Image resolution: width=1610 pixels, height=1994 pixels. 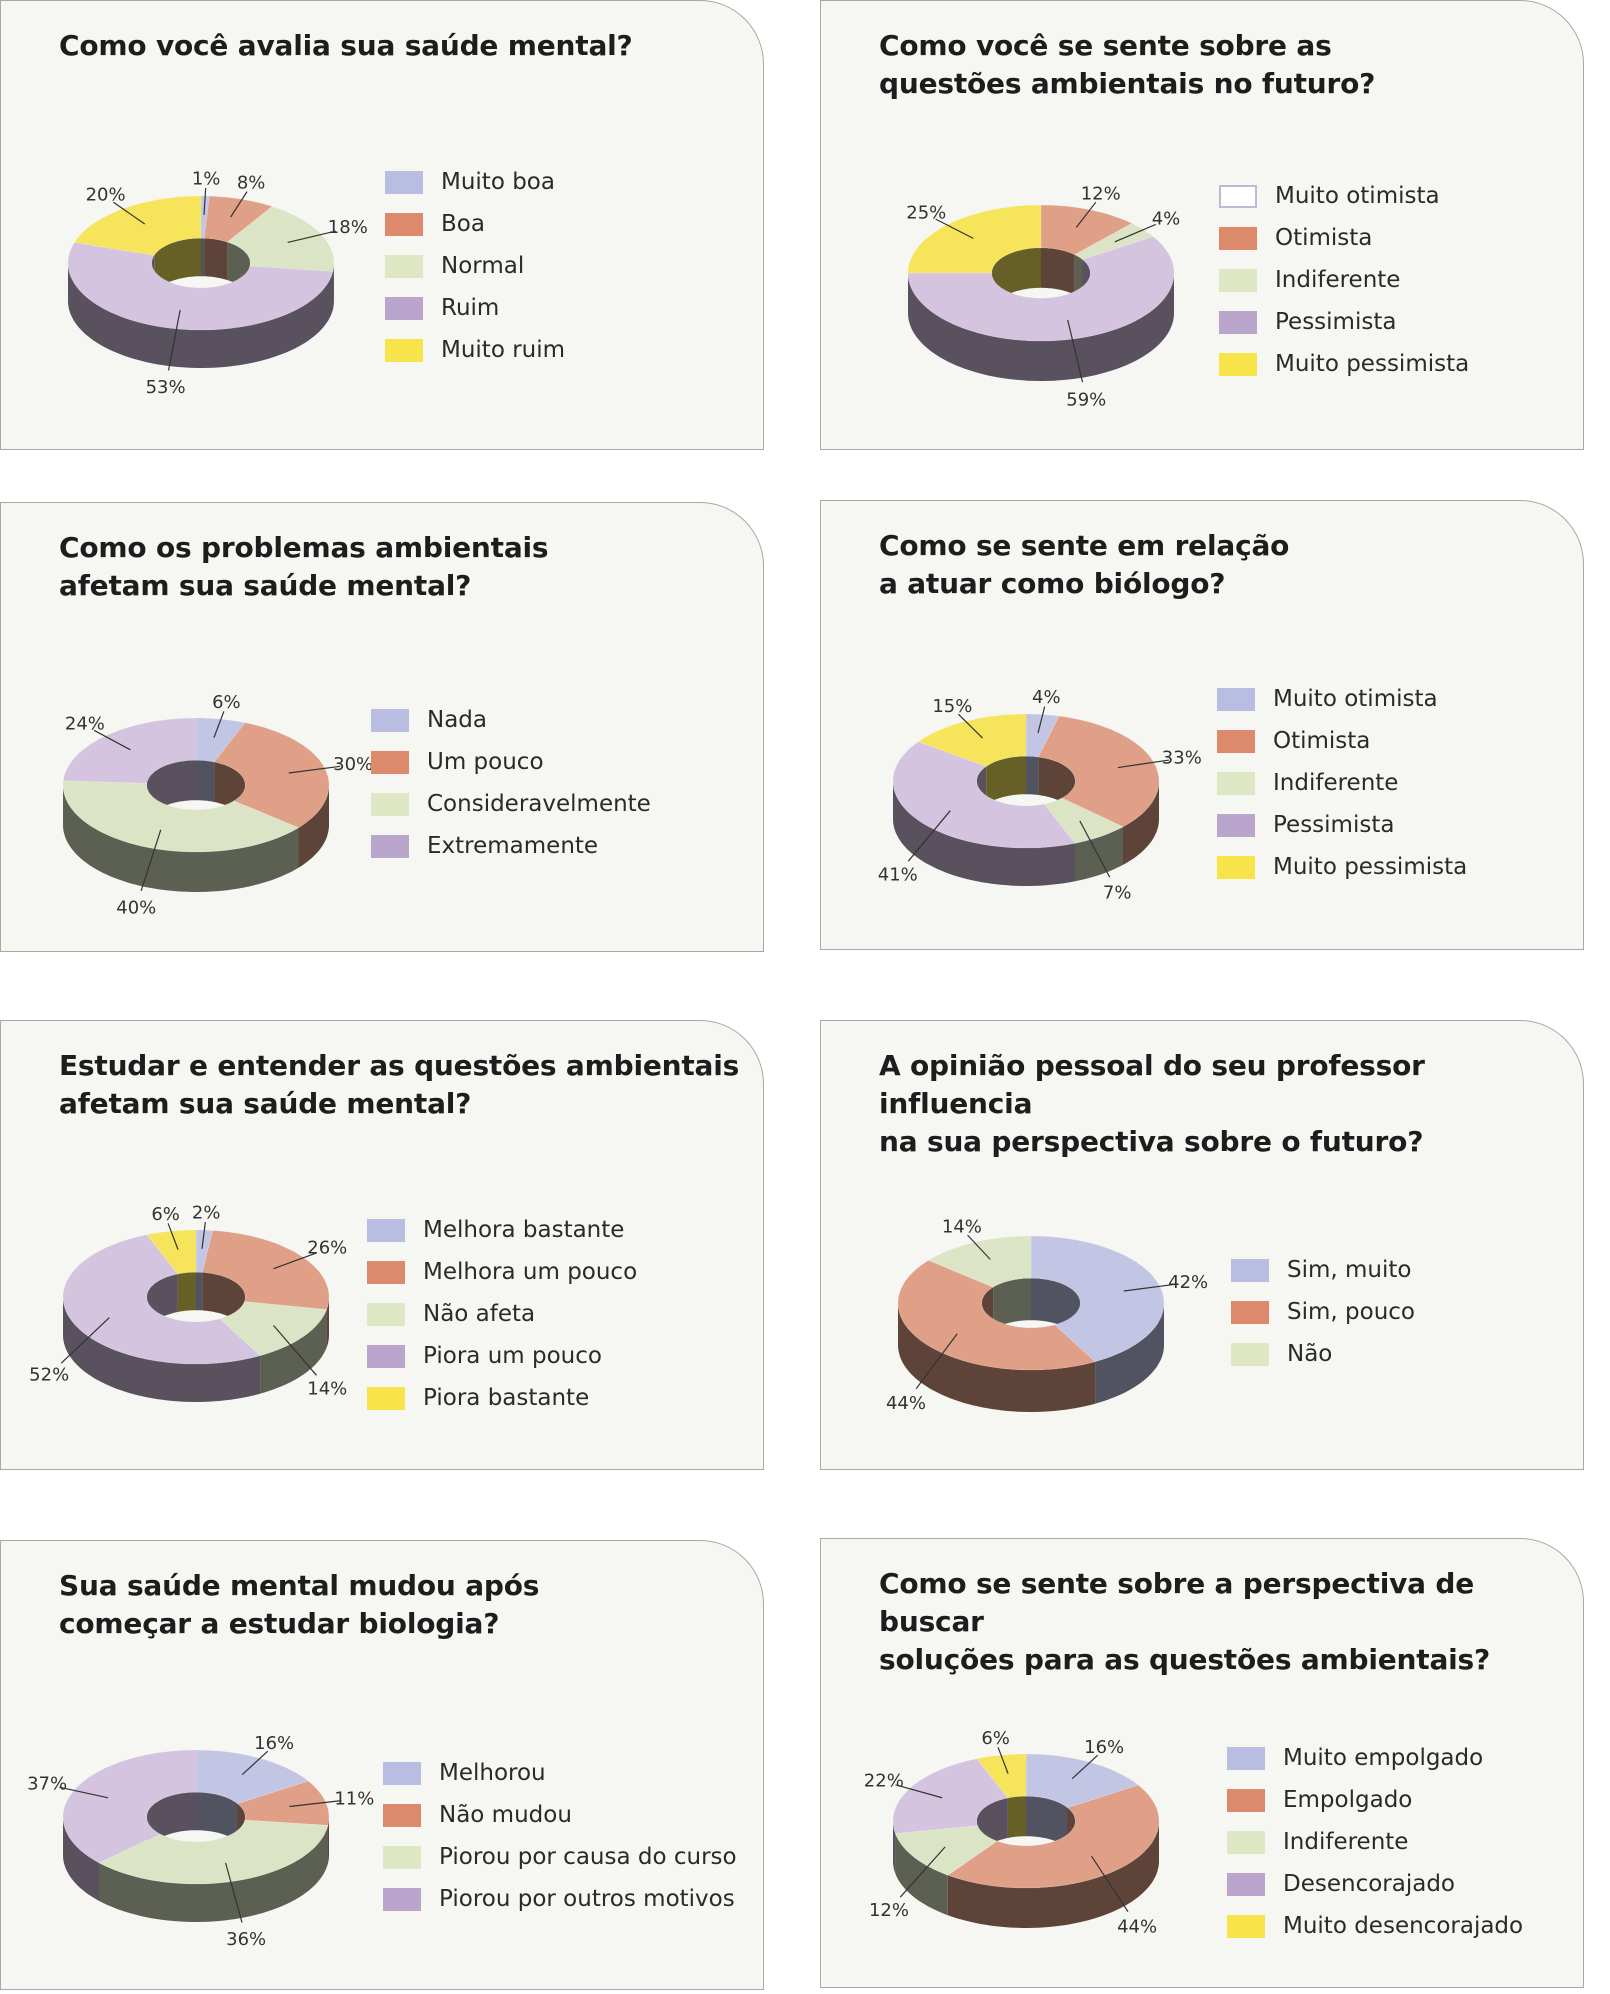 What do you see at coordinates (1182, 757) in the screenshot?
I see `slice-label: 33%` at bounding box center [1182, 757].